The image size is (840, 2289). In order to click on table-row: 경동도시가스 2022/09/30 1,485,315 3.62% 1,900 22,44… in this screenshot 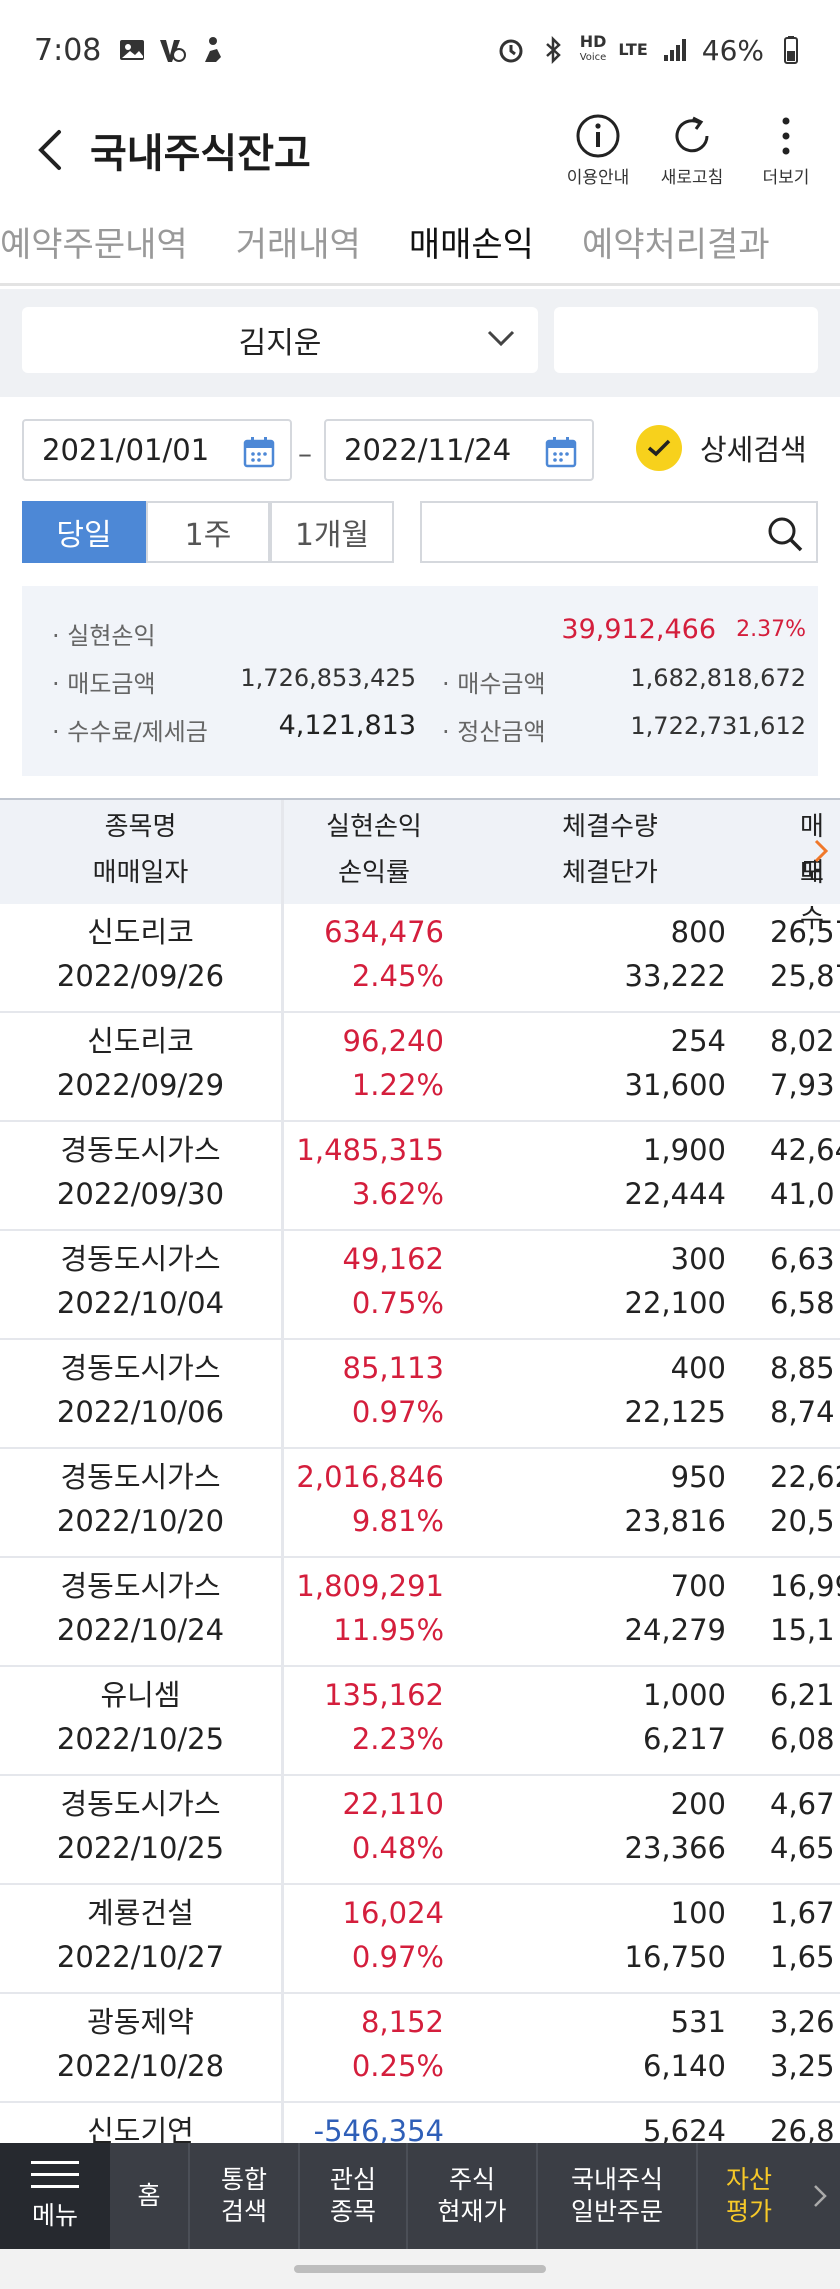, I will do `click(420, 1176)`.